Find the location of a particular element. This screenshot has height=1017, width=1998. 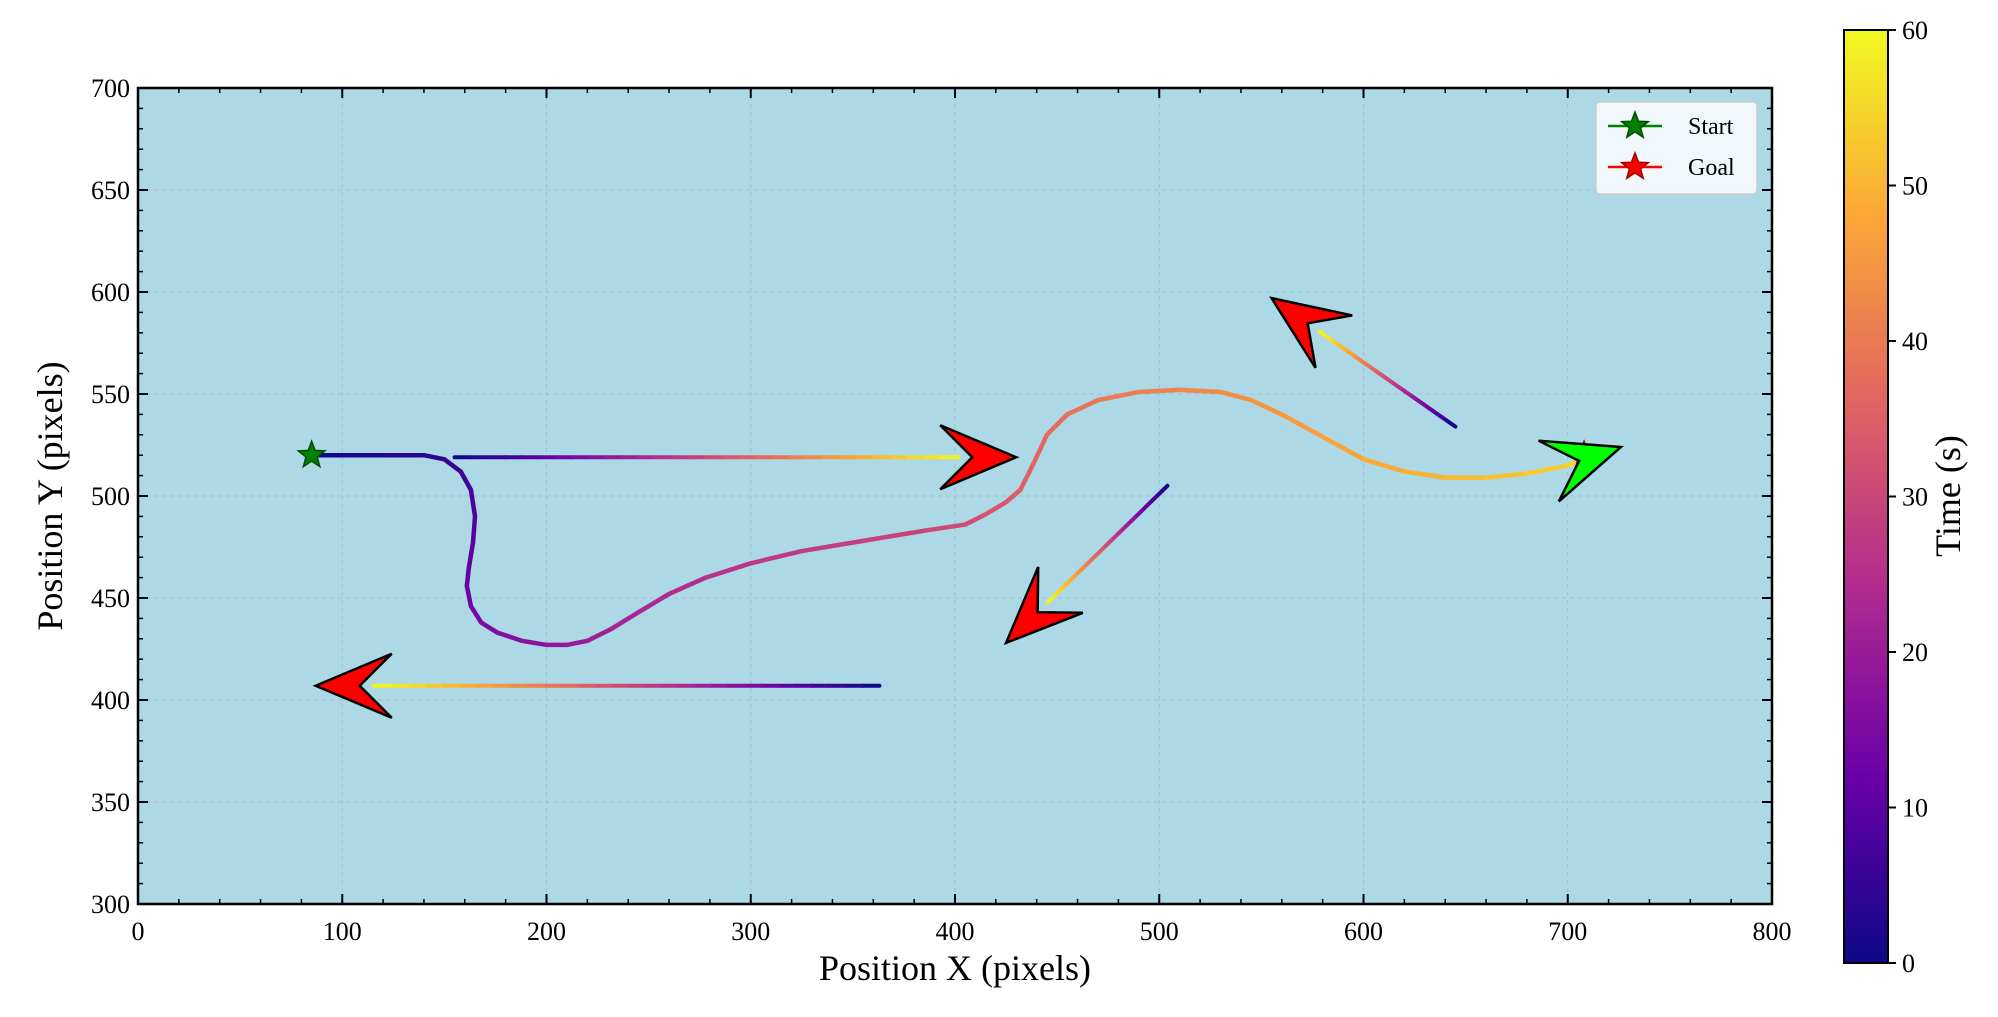

x-tick-label: 300 is located at coordinates (750, 931).